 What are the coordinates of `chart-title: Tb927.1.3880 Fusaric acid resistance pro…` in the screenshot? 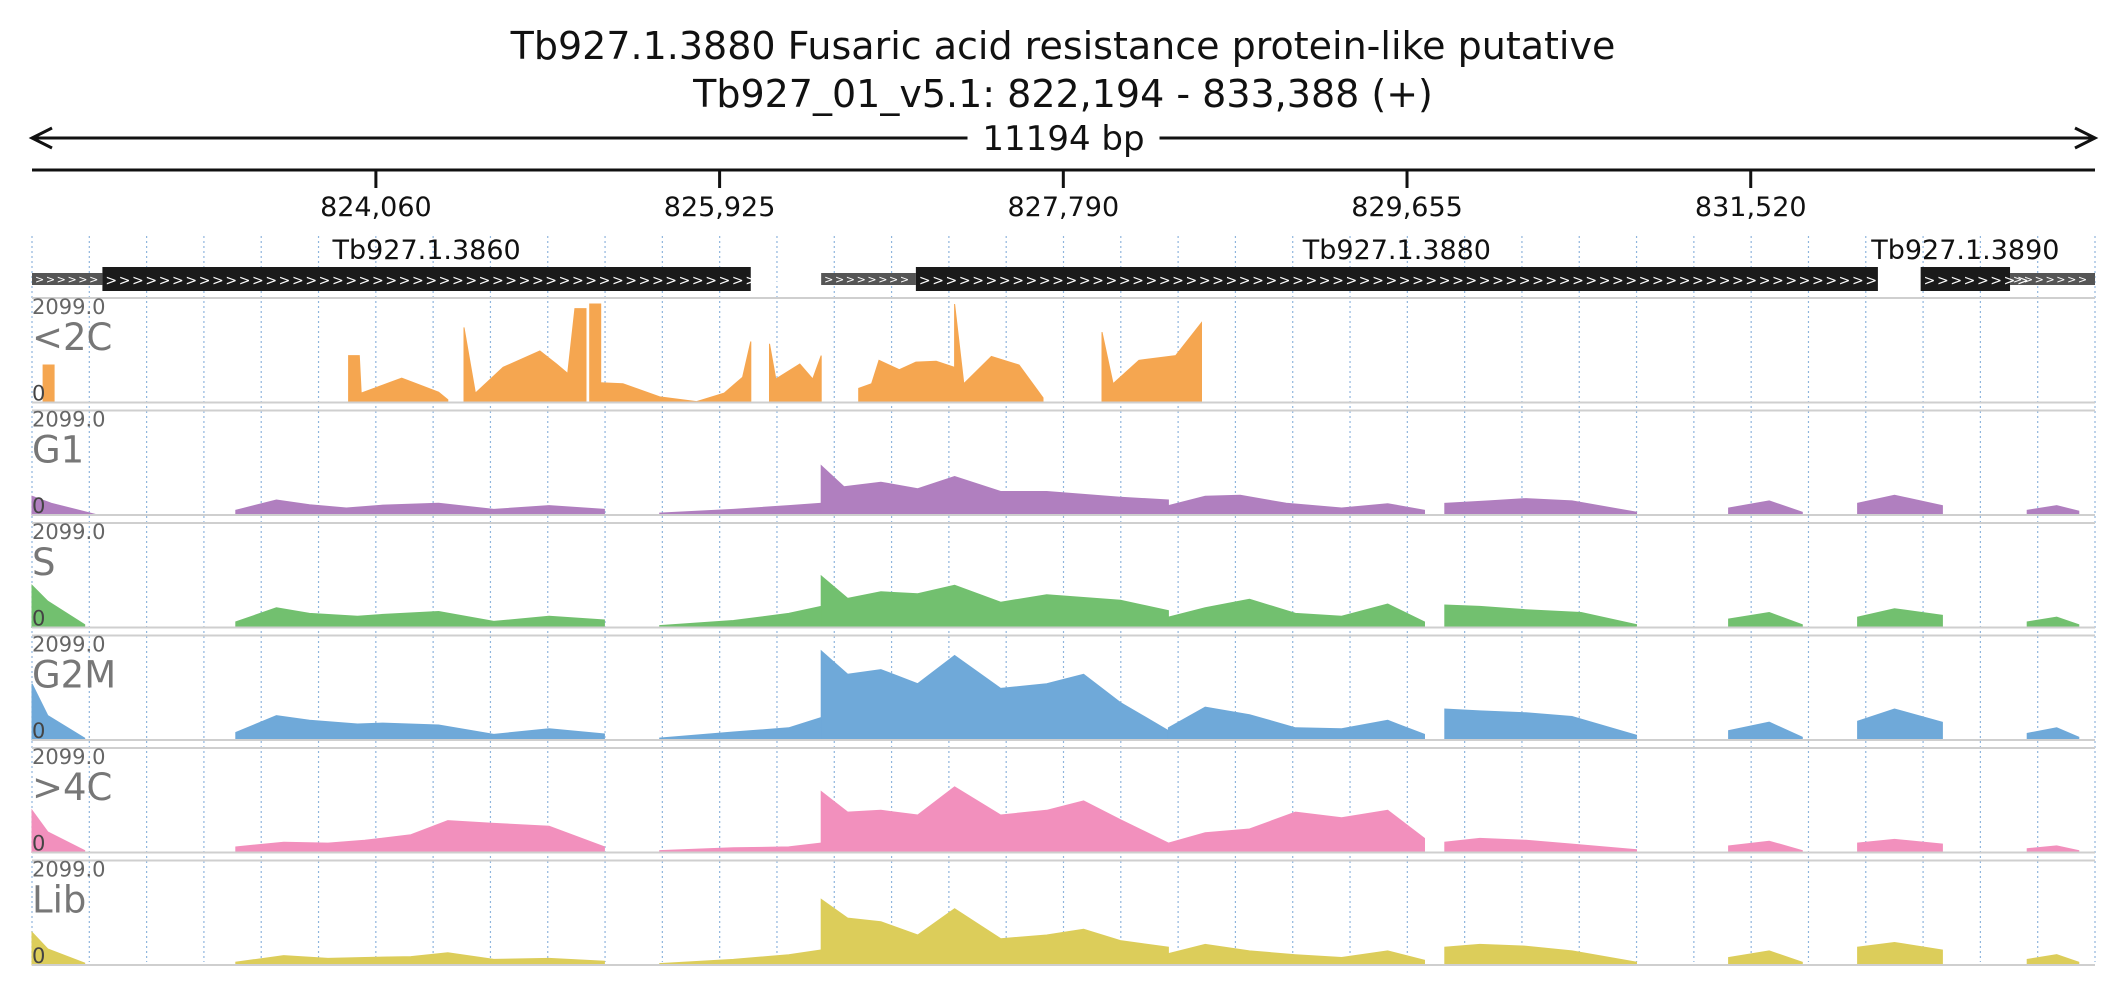 It's located at (1063, 46).